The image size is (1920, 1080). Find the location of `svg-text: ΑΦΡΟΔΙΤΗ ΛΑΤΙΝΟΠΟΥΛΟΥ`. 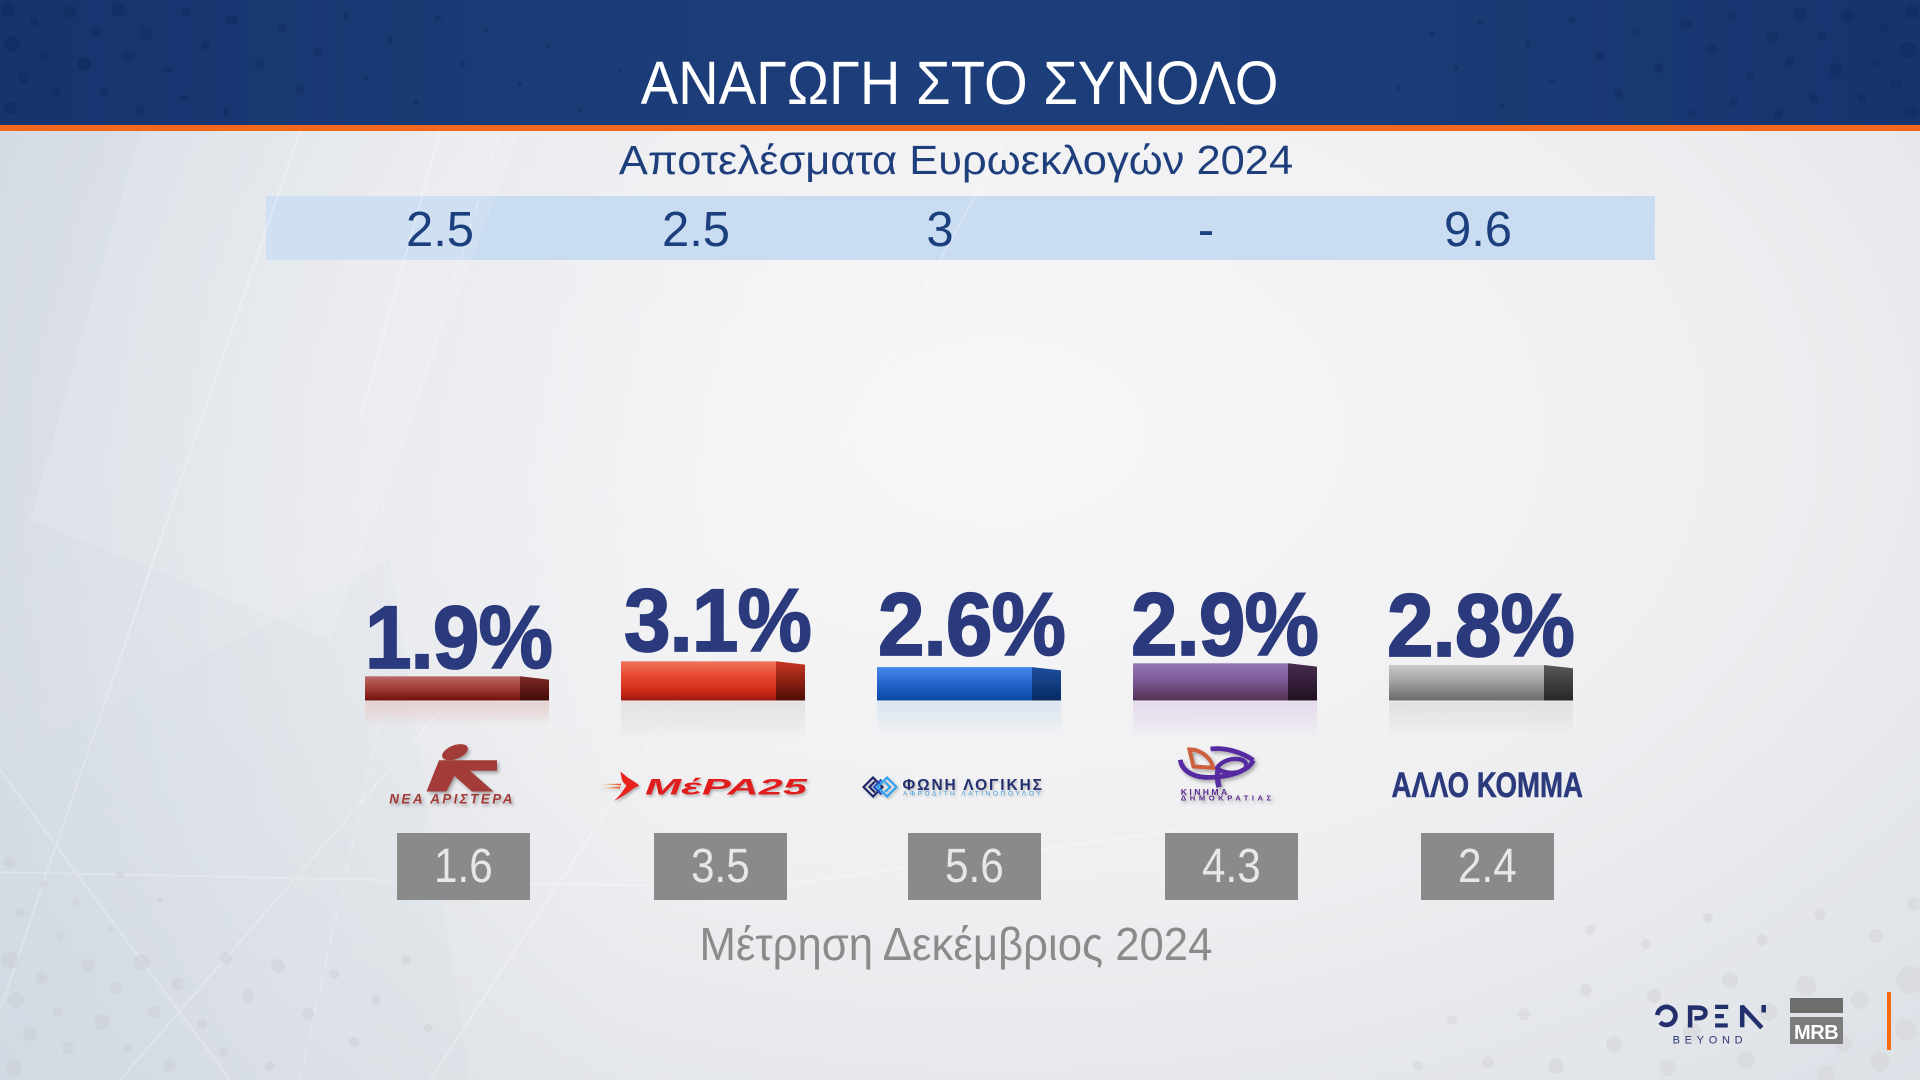

svg-text: ΑΦΡΟΔΙΤΗ ΛΑΤΙΝΟΠΟΥΛΟΥ is located at coordinates (973, 794).